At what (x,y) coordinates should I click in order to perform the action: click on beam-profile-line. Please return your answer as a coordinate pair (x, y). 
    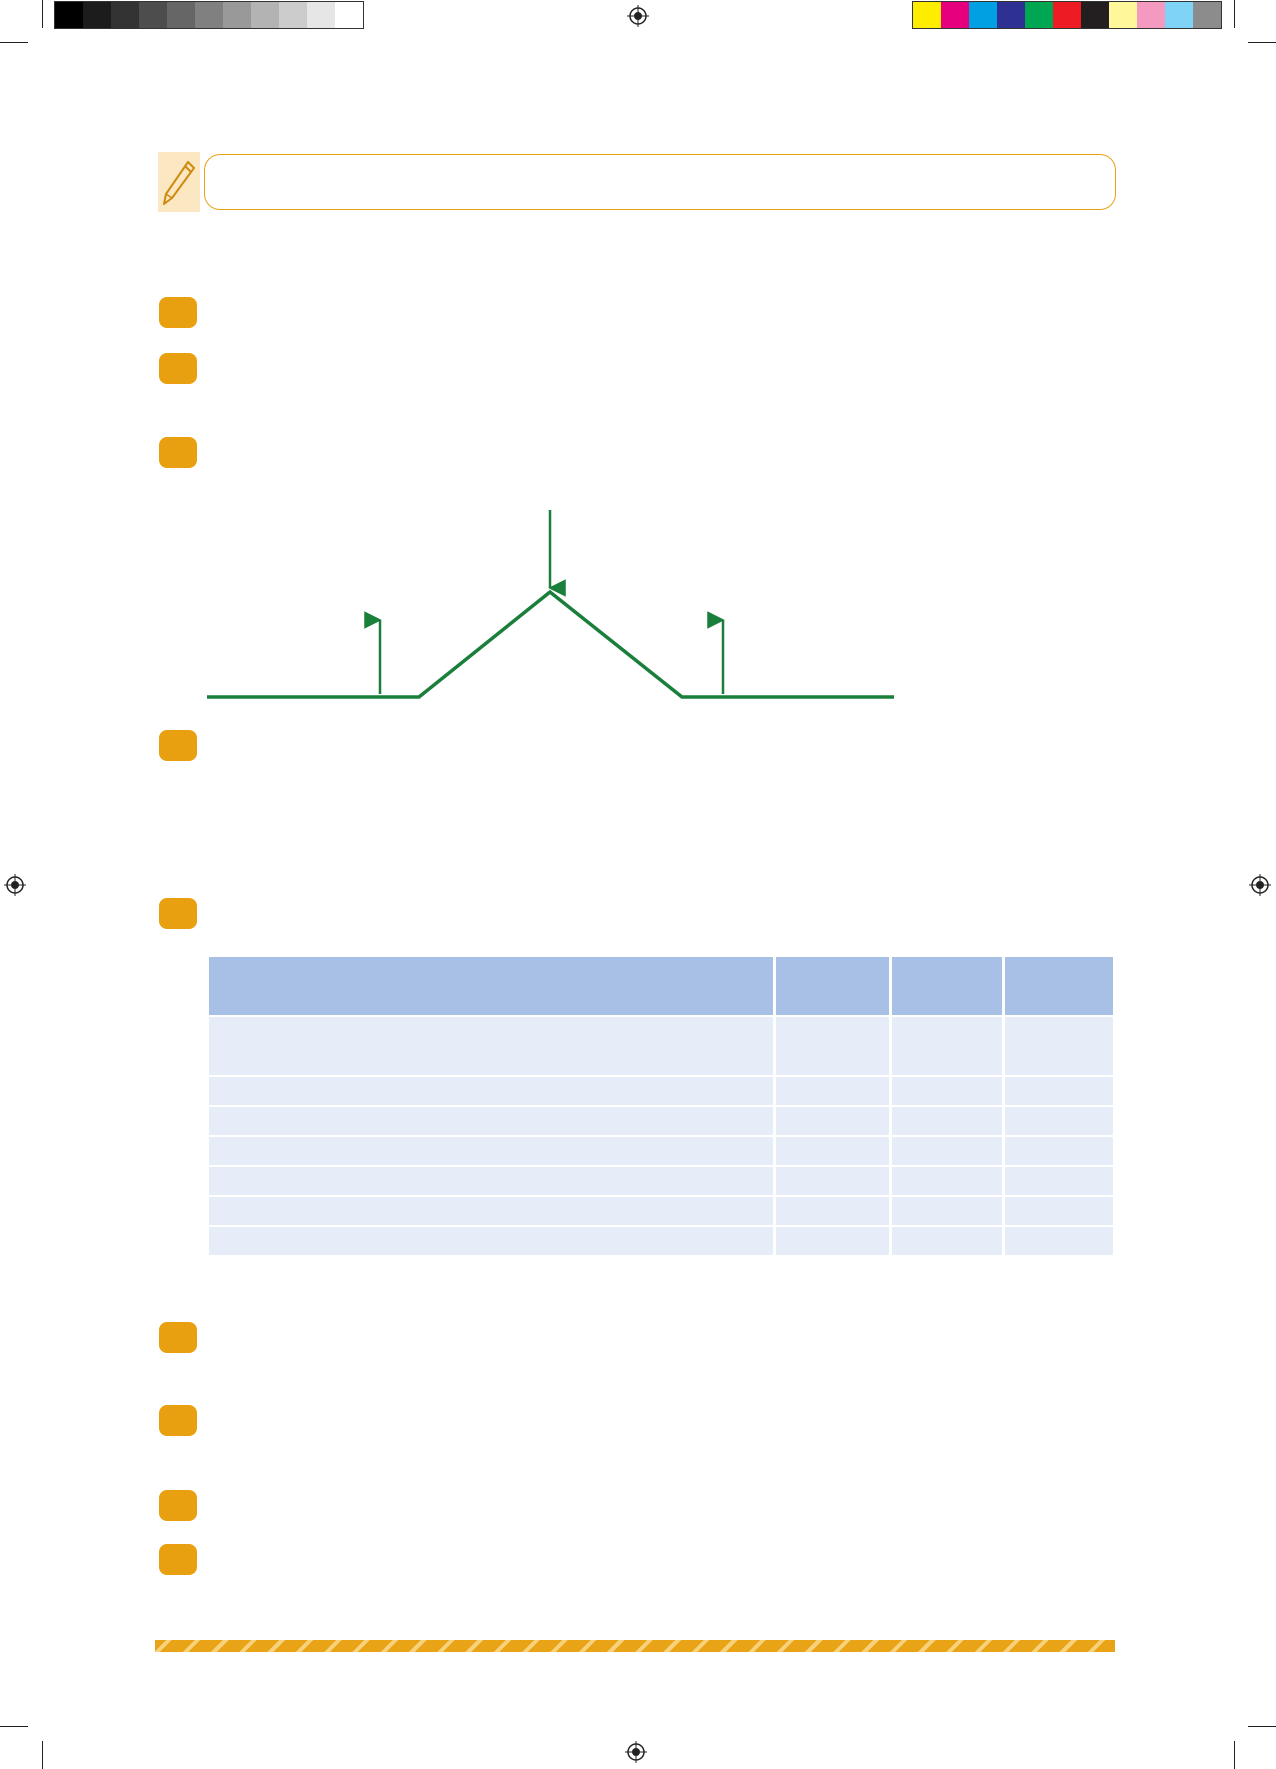
    Looking at the image, I should click on (550, 644).